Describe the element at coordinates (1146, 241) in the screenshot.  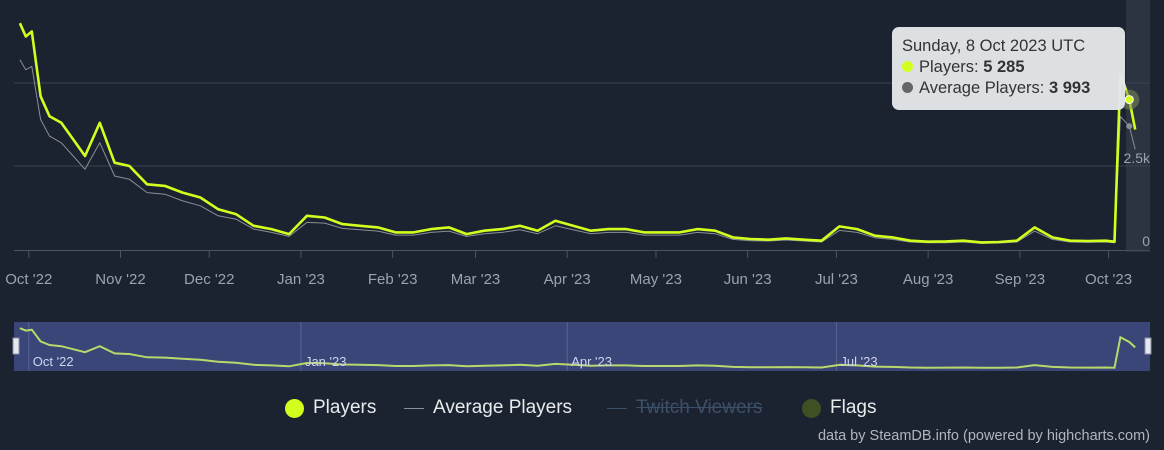
I see `y-tick-label: 0` at that location.